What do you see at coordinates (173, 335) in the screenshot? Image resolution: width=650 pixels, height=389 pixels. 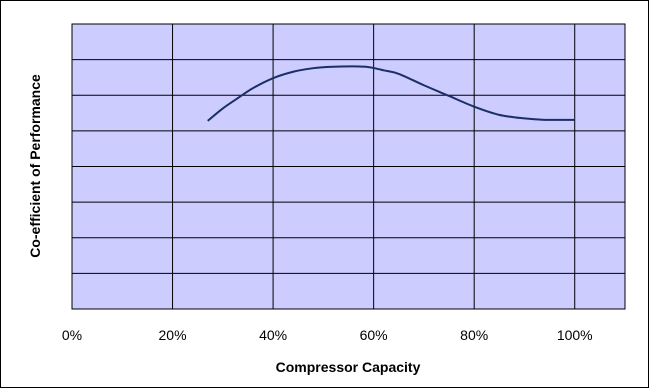 I see `x-tick-label: 20%` at bounding box center [173, 335].